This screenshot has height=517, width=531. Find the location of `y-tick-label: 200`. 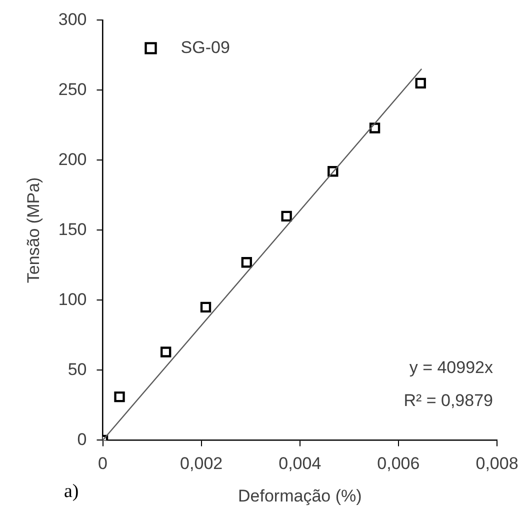

y-tick-label: 200 is located at coordinates (72, 159).